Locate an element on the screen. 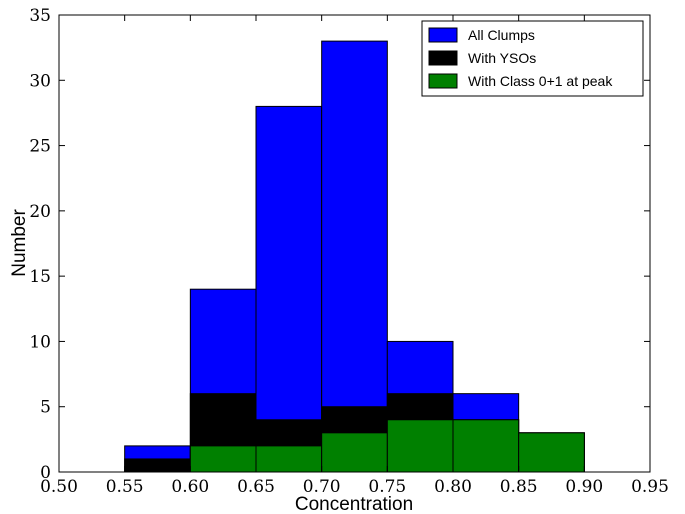 The width and height of the screenshot is (685, 514). y-tick-label: 15 is located at coordinates (40, 277).